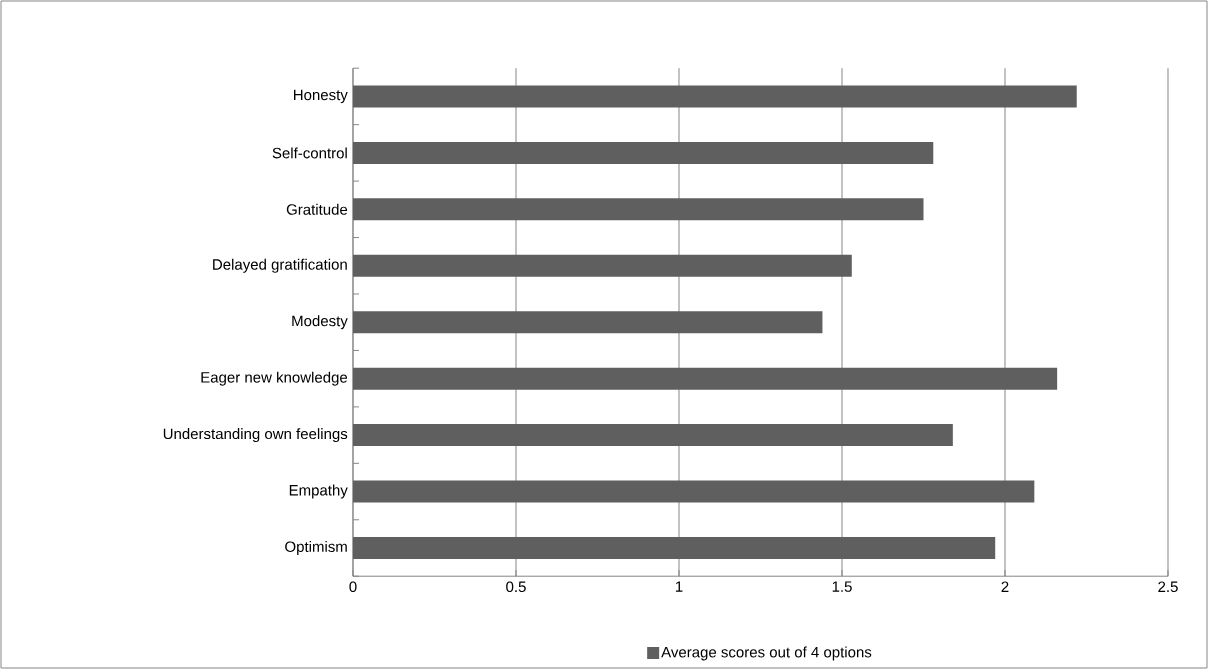 The width and height of the screenshot is (1208, 669). I want to click on y-tick-label: Empathy, so click(318, 491).